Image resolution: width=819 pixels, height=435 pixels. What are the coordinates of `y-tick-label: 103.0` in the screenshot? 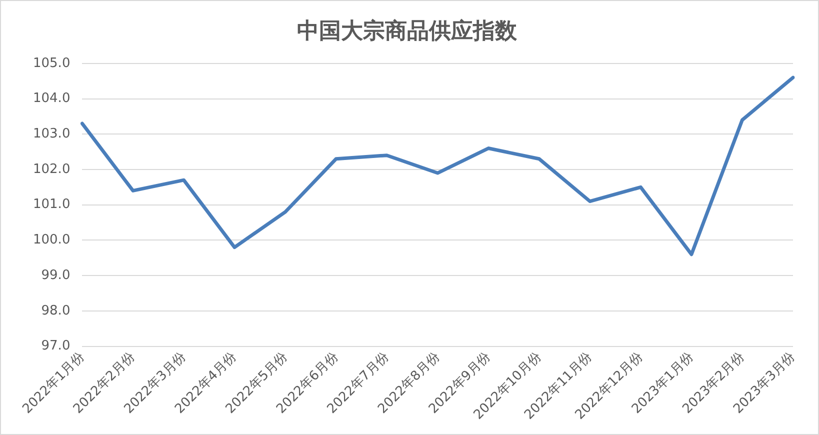 It's located at (51, 134).